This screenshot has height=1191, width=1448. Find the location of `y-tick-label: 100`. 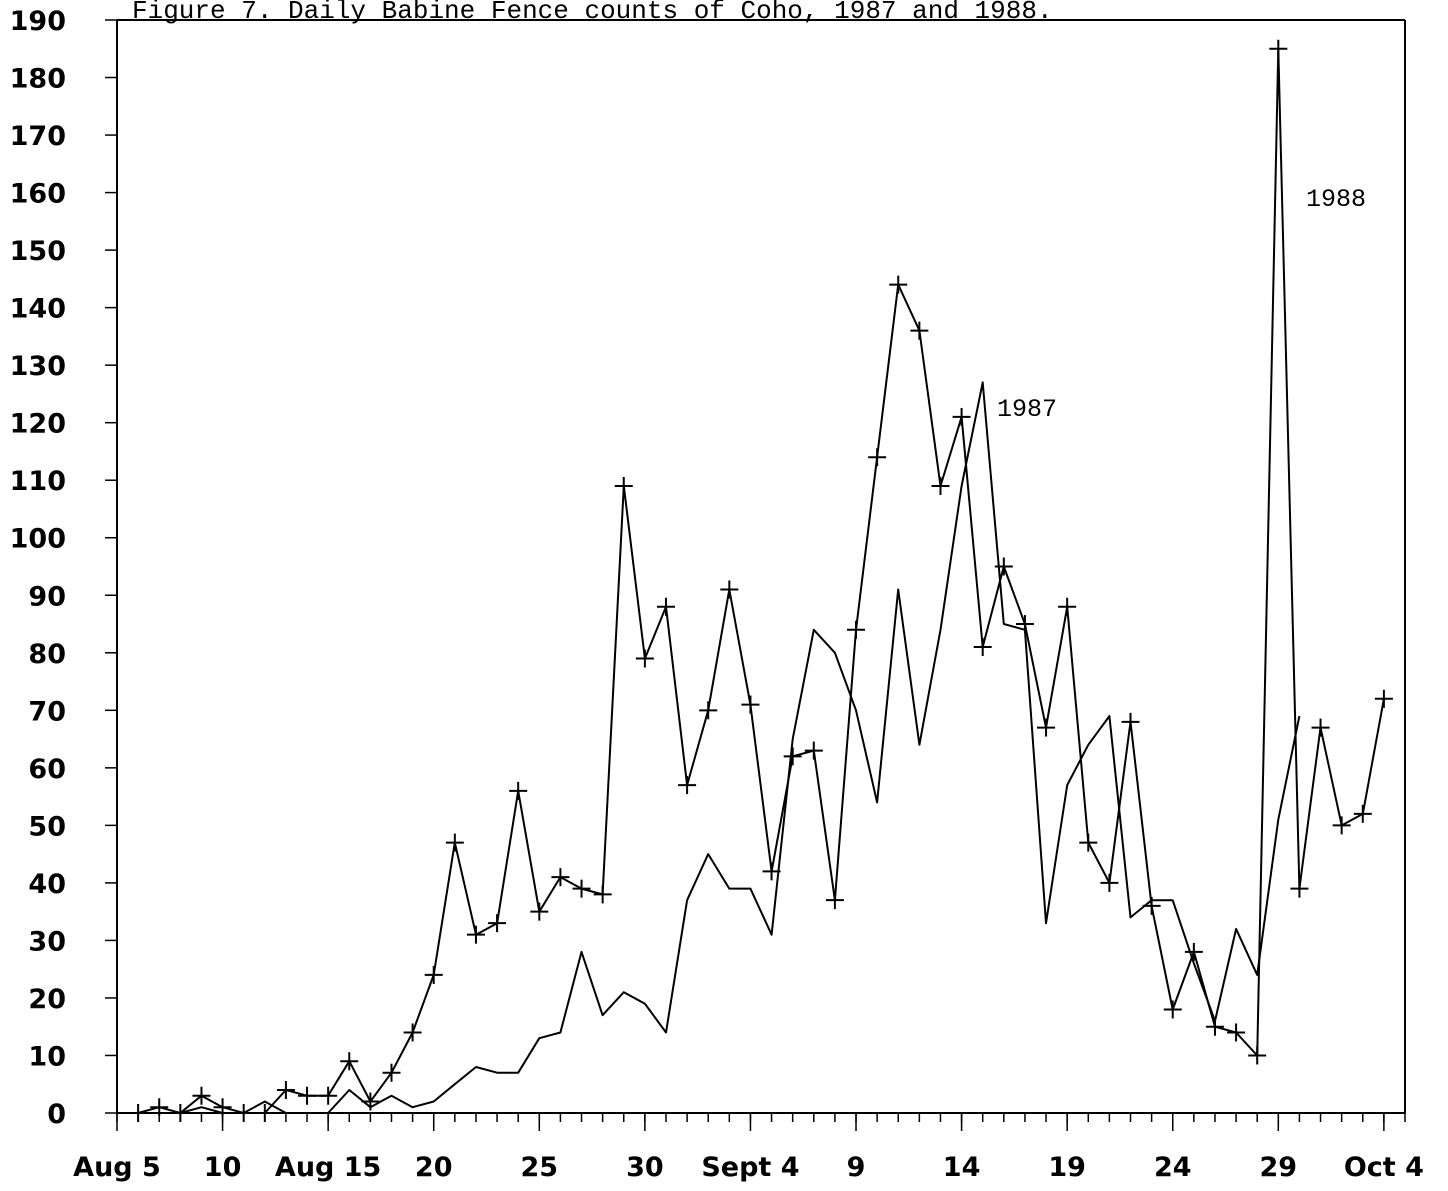

y-tick-label: 100 is located at coordinates (38, 539).